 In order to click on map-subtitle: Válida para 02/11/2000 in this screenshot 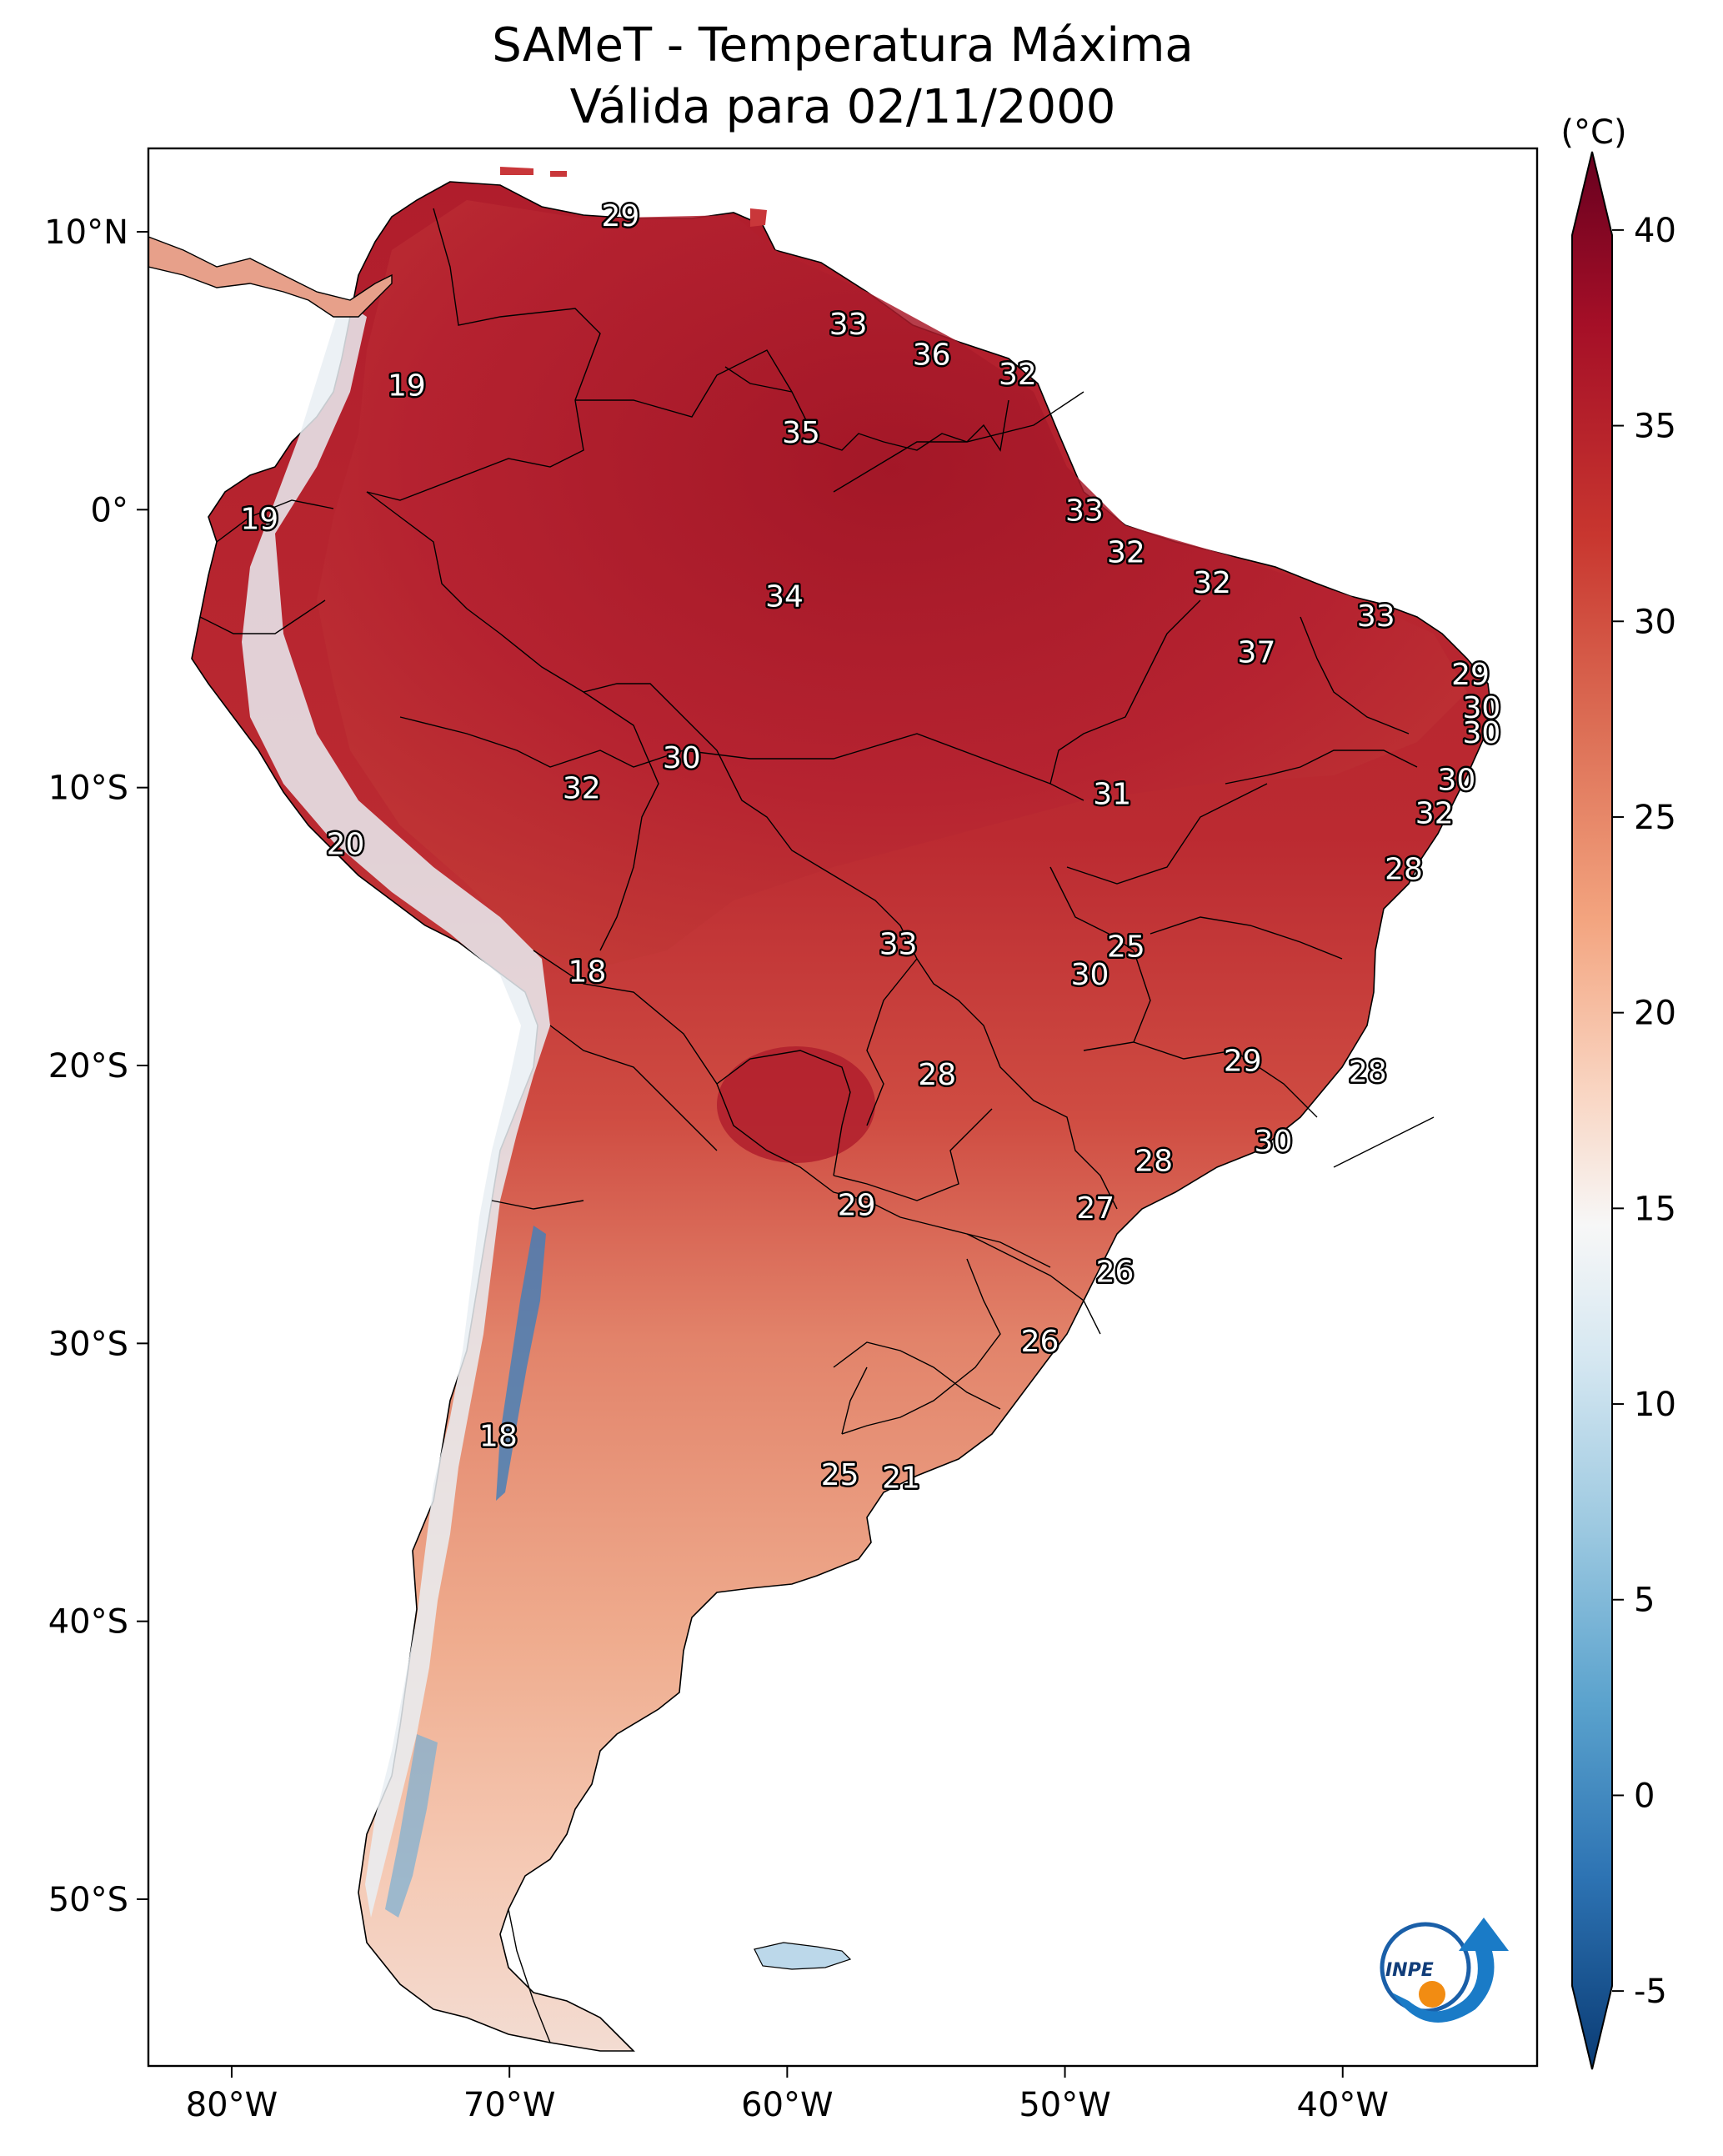, I will do `click(842, 107)`.